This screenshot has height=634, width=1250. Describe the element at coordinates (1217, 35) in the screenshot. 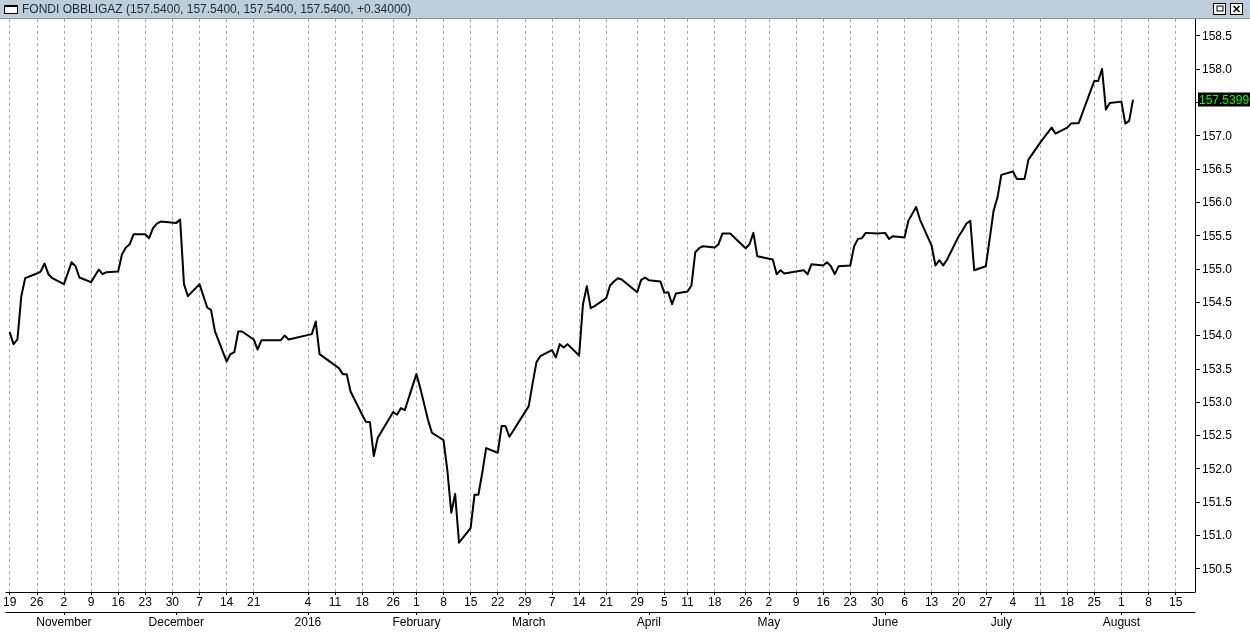

I see `y-tick-label: 158.5` at that location.